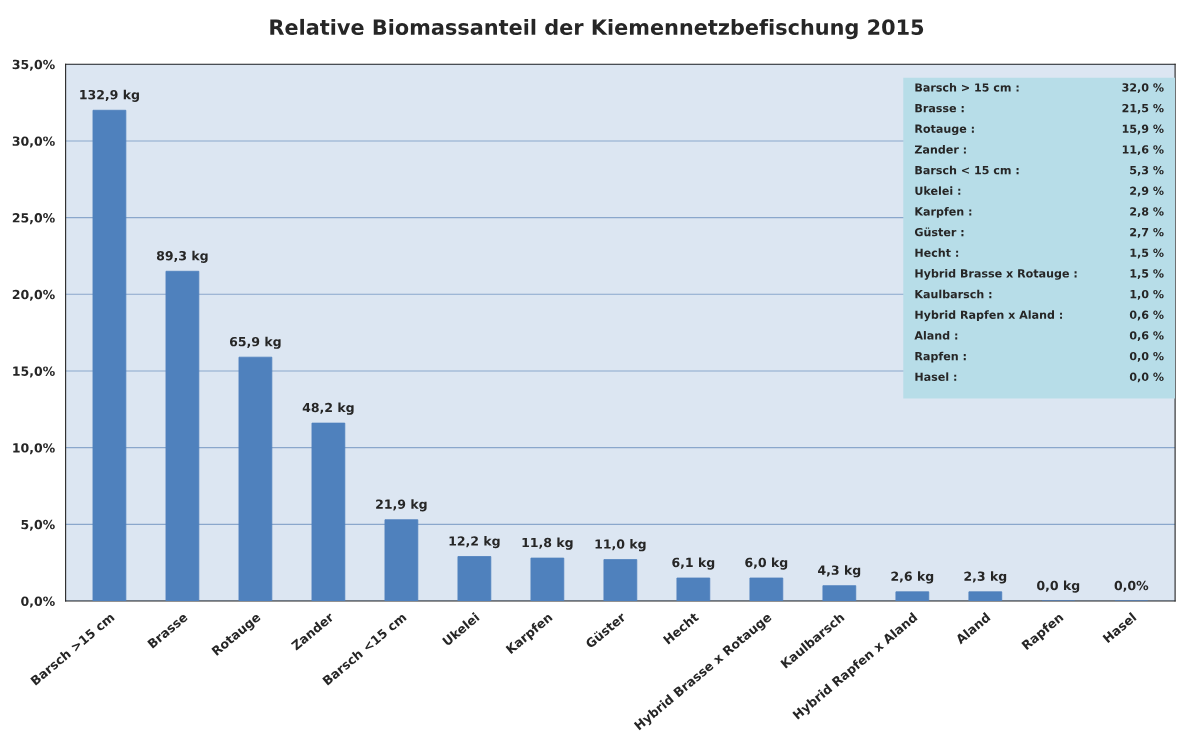 The image size is (1193, 756). Describe the element at coordinates (1058, 586) in the screenshot. I see `annotation: 0,0 kg` at that location.